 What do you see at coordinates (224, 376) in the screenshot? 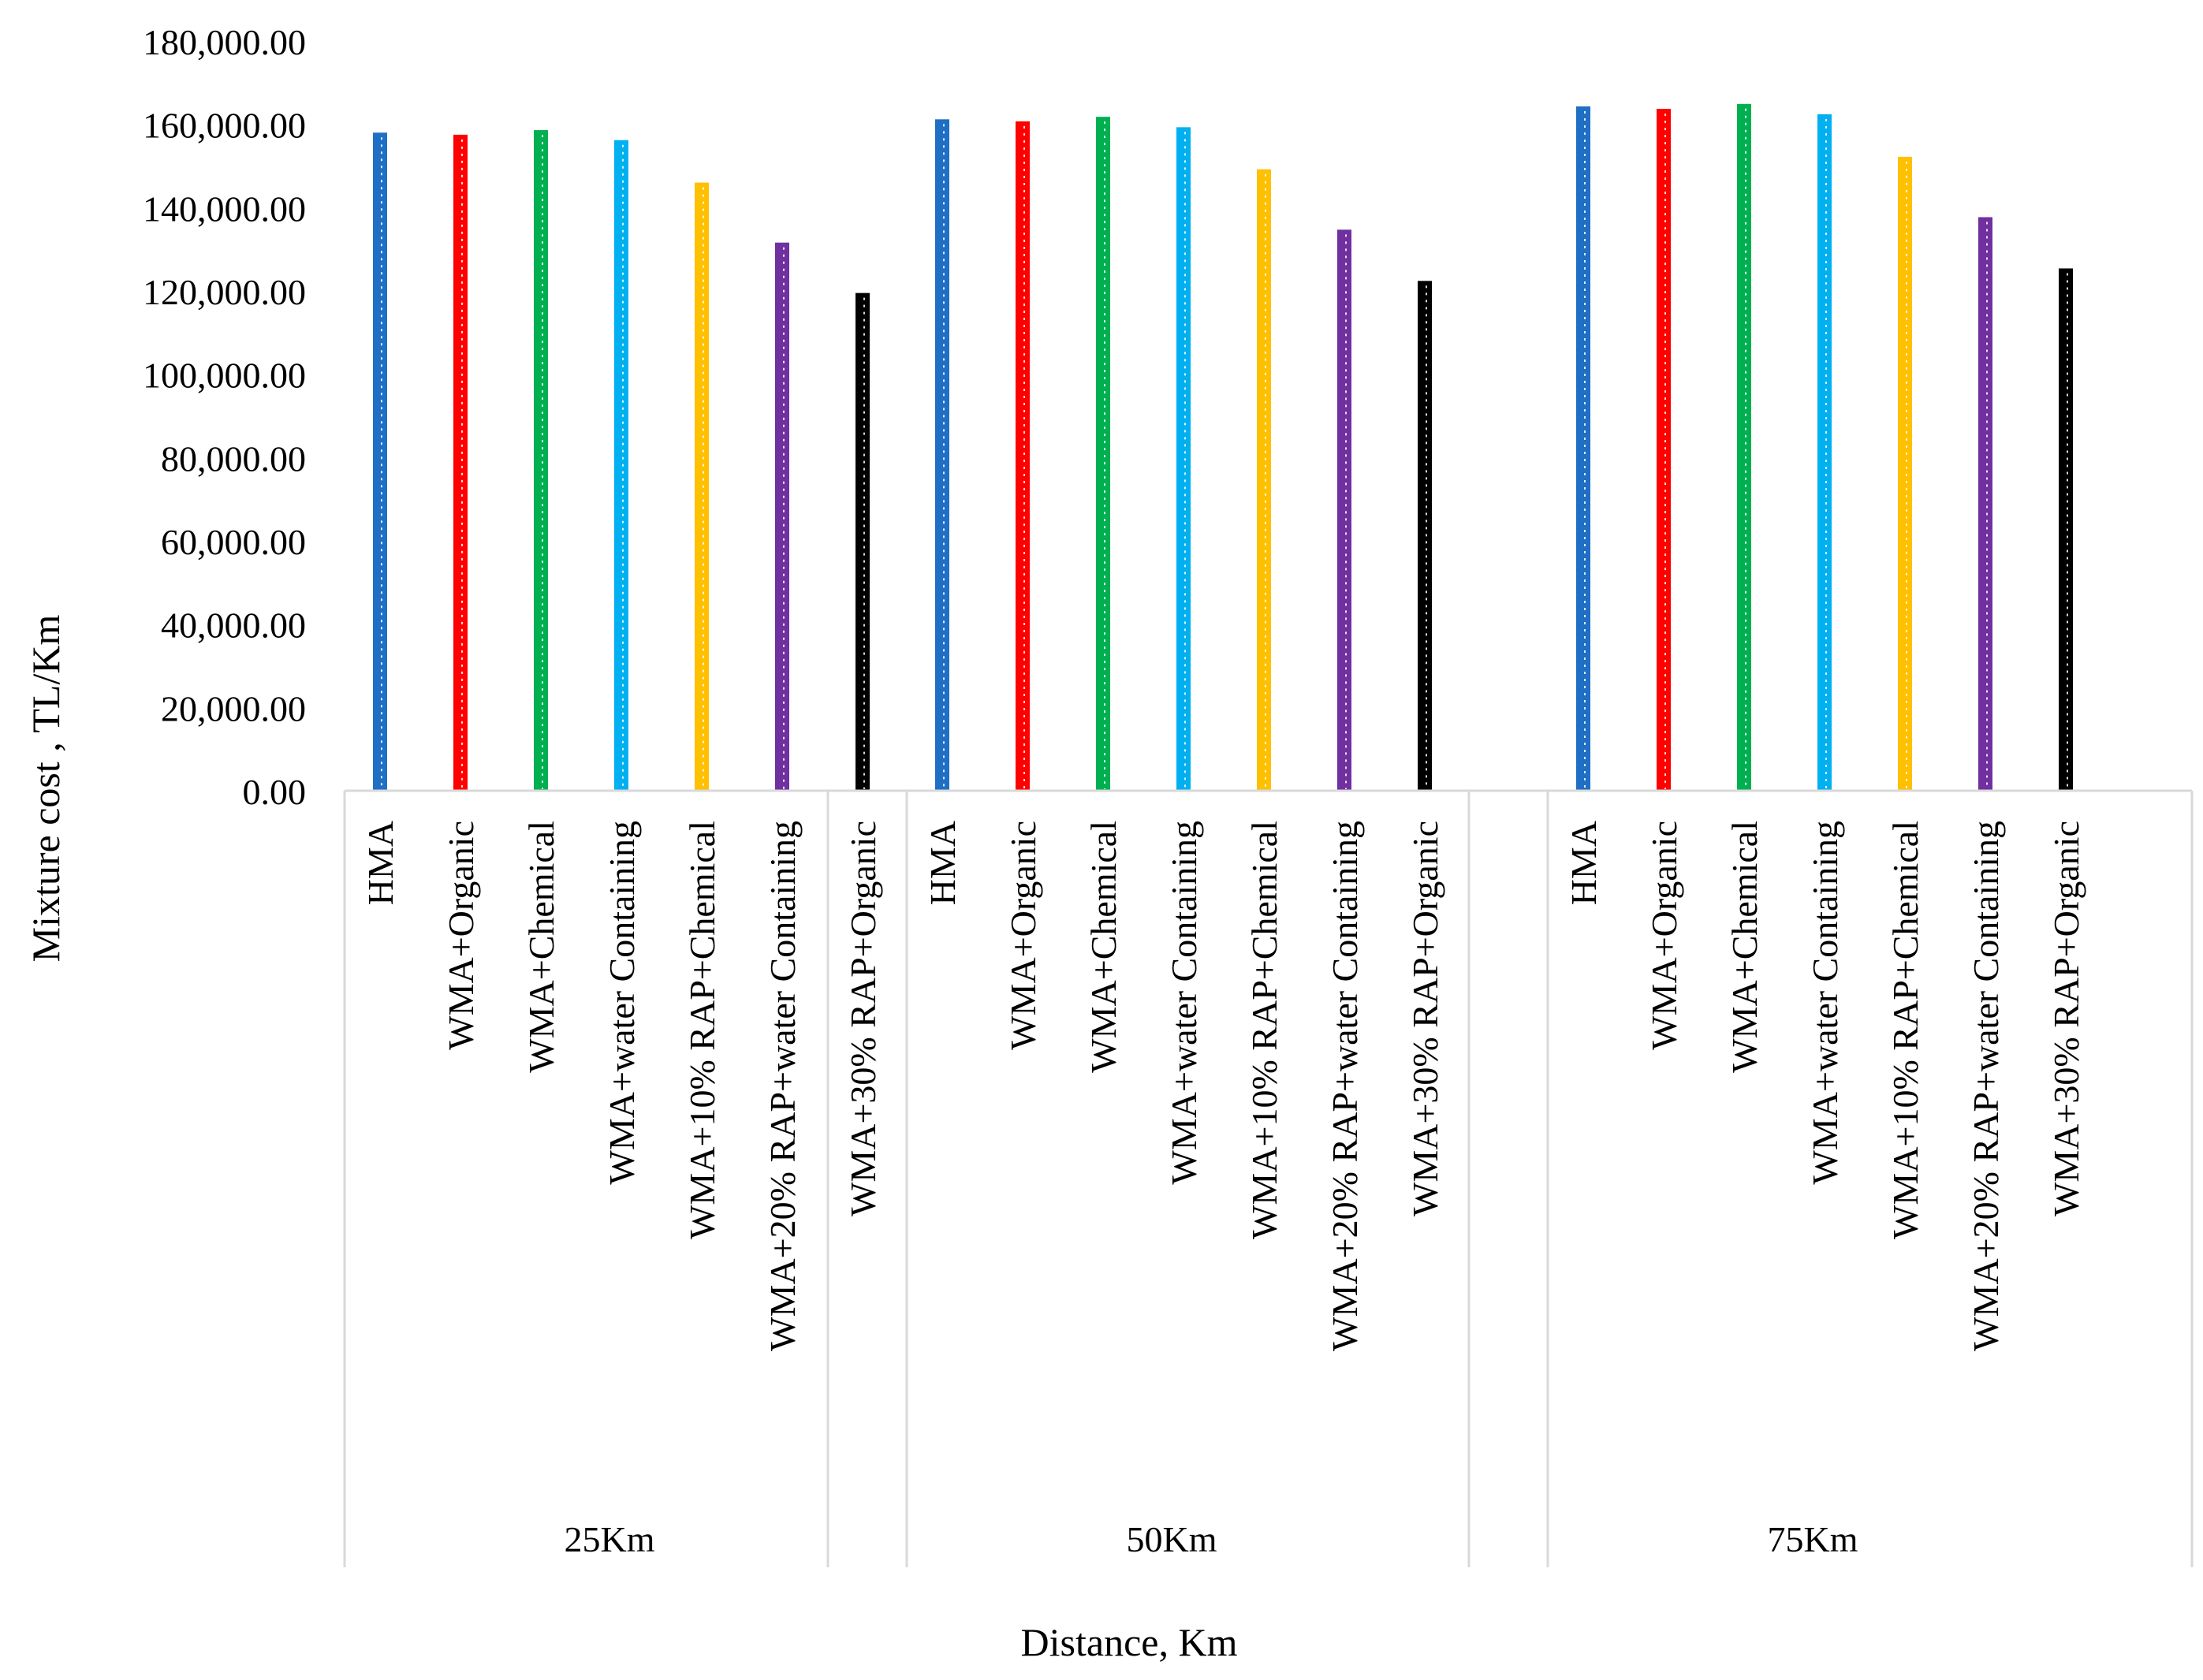
I see `y-tick-label: 100,000.00` at bounding box center [224, 376].